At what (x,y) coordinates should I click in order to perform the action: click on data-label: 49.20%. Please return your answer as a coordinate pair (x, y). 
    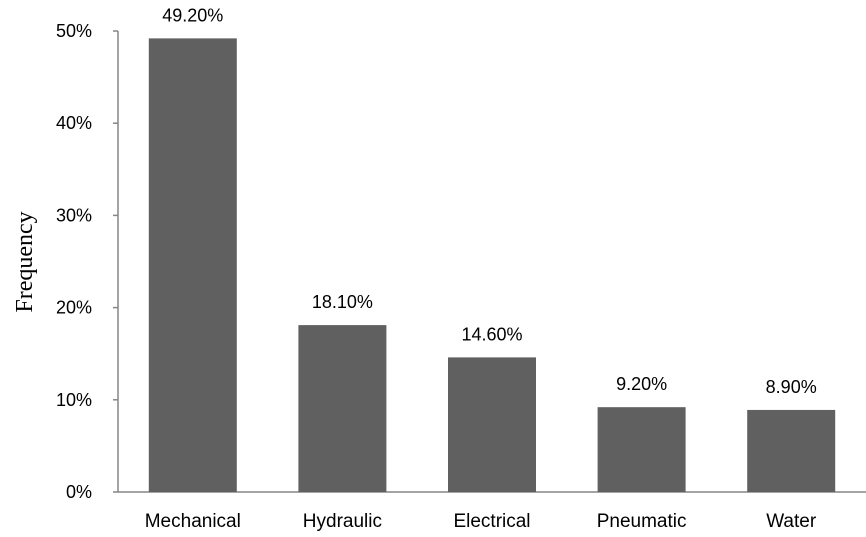
    Looking at the image, I should click on (192, 15).